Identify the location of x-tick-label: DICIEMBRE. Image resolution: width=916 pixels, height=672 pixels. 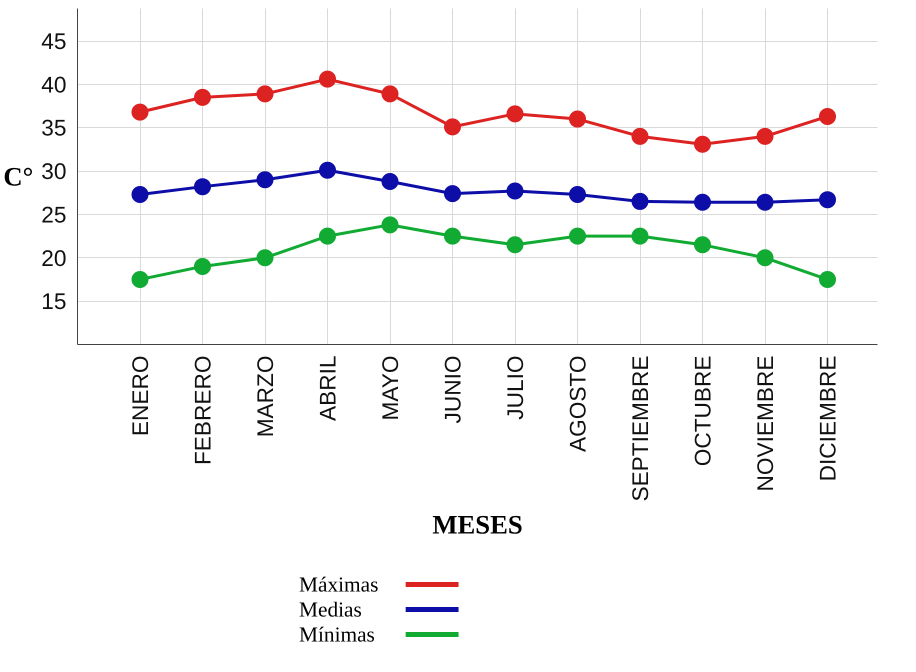
(827, 418).